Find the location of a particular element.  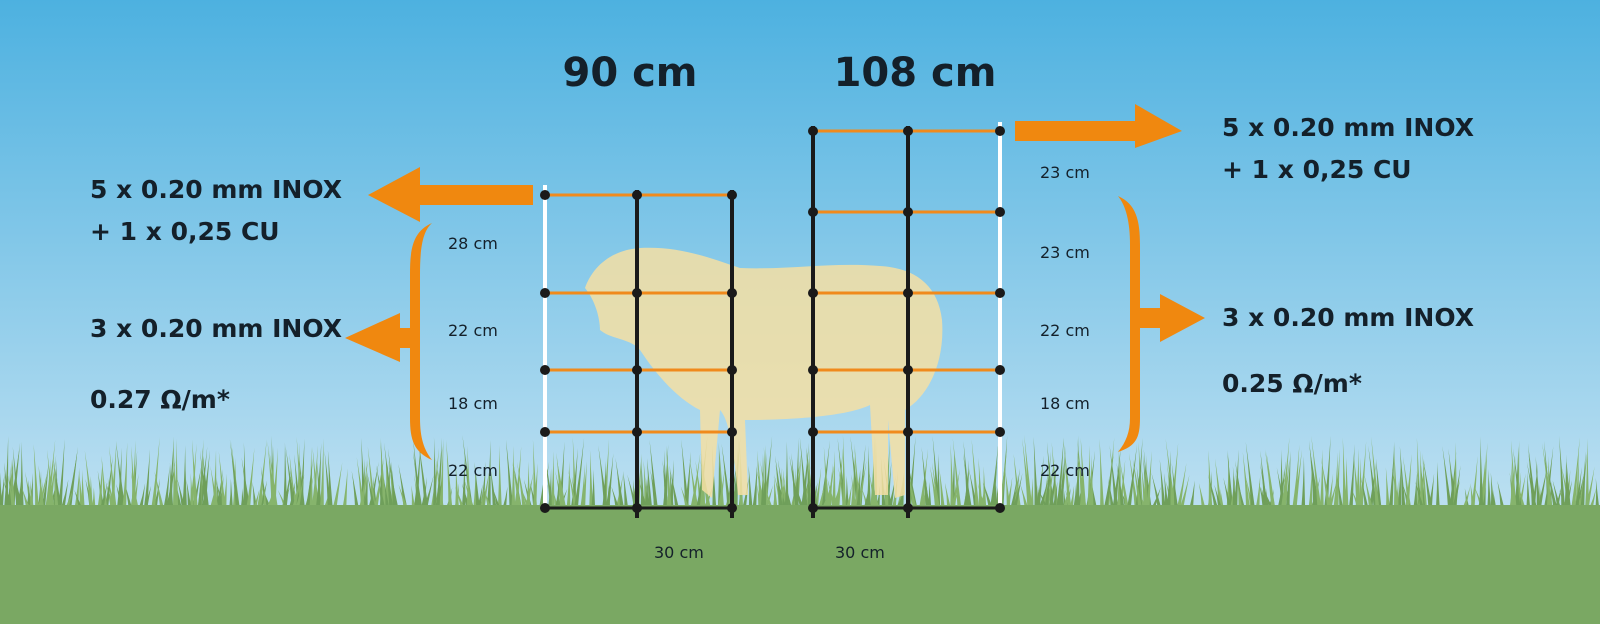

post-spacing-label: 30 cm is located at coordinates (679, 552).